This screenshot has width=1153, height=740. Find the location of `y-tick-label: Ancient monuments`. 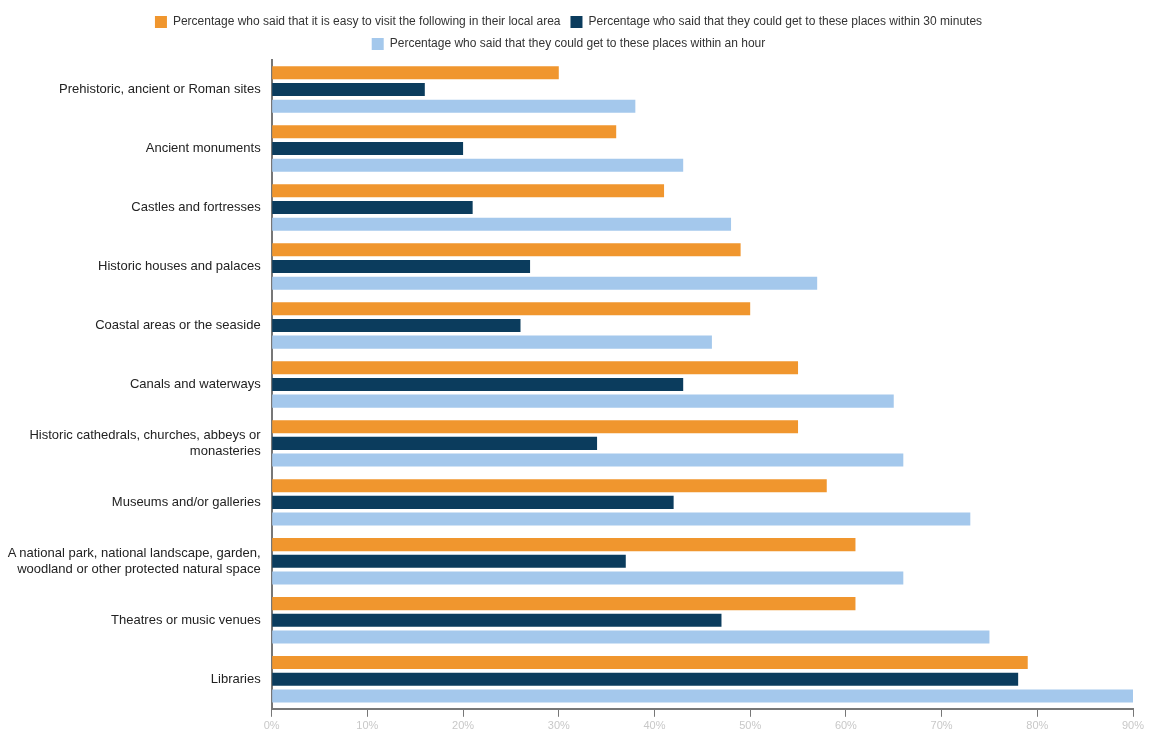

y-tick-label: Ancient monuments is located at coordinates (203, 148).